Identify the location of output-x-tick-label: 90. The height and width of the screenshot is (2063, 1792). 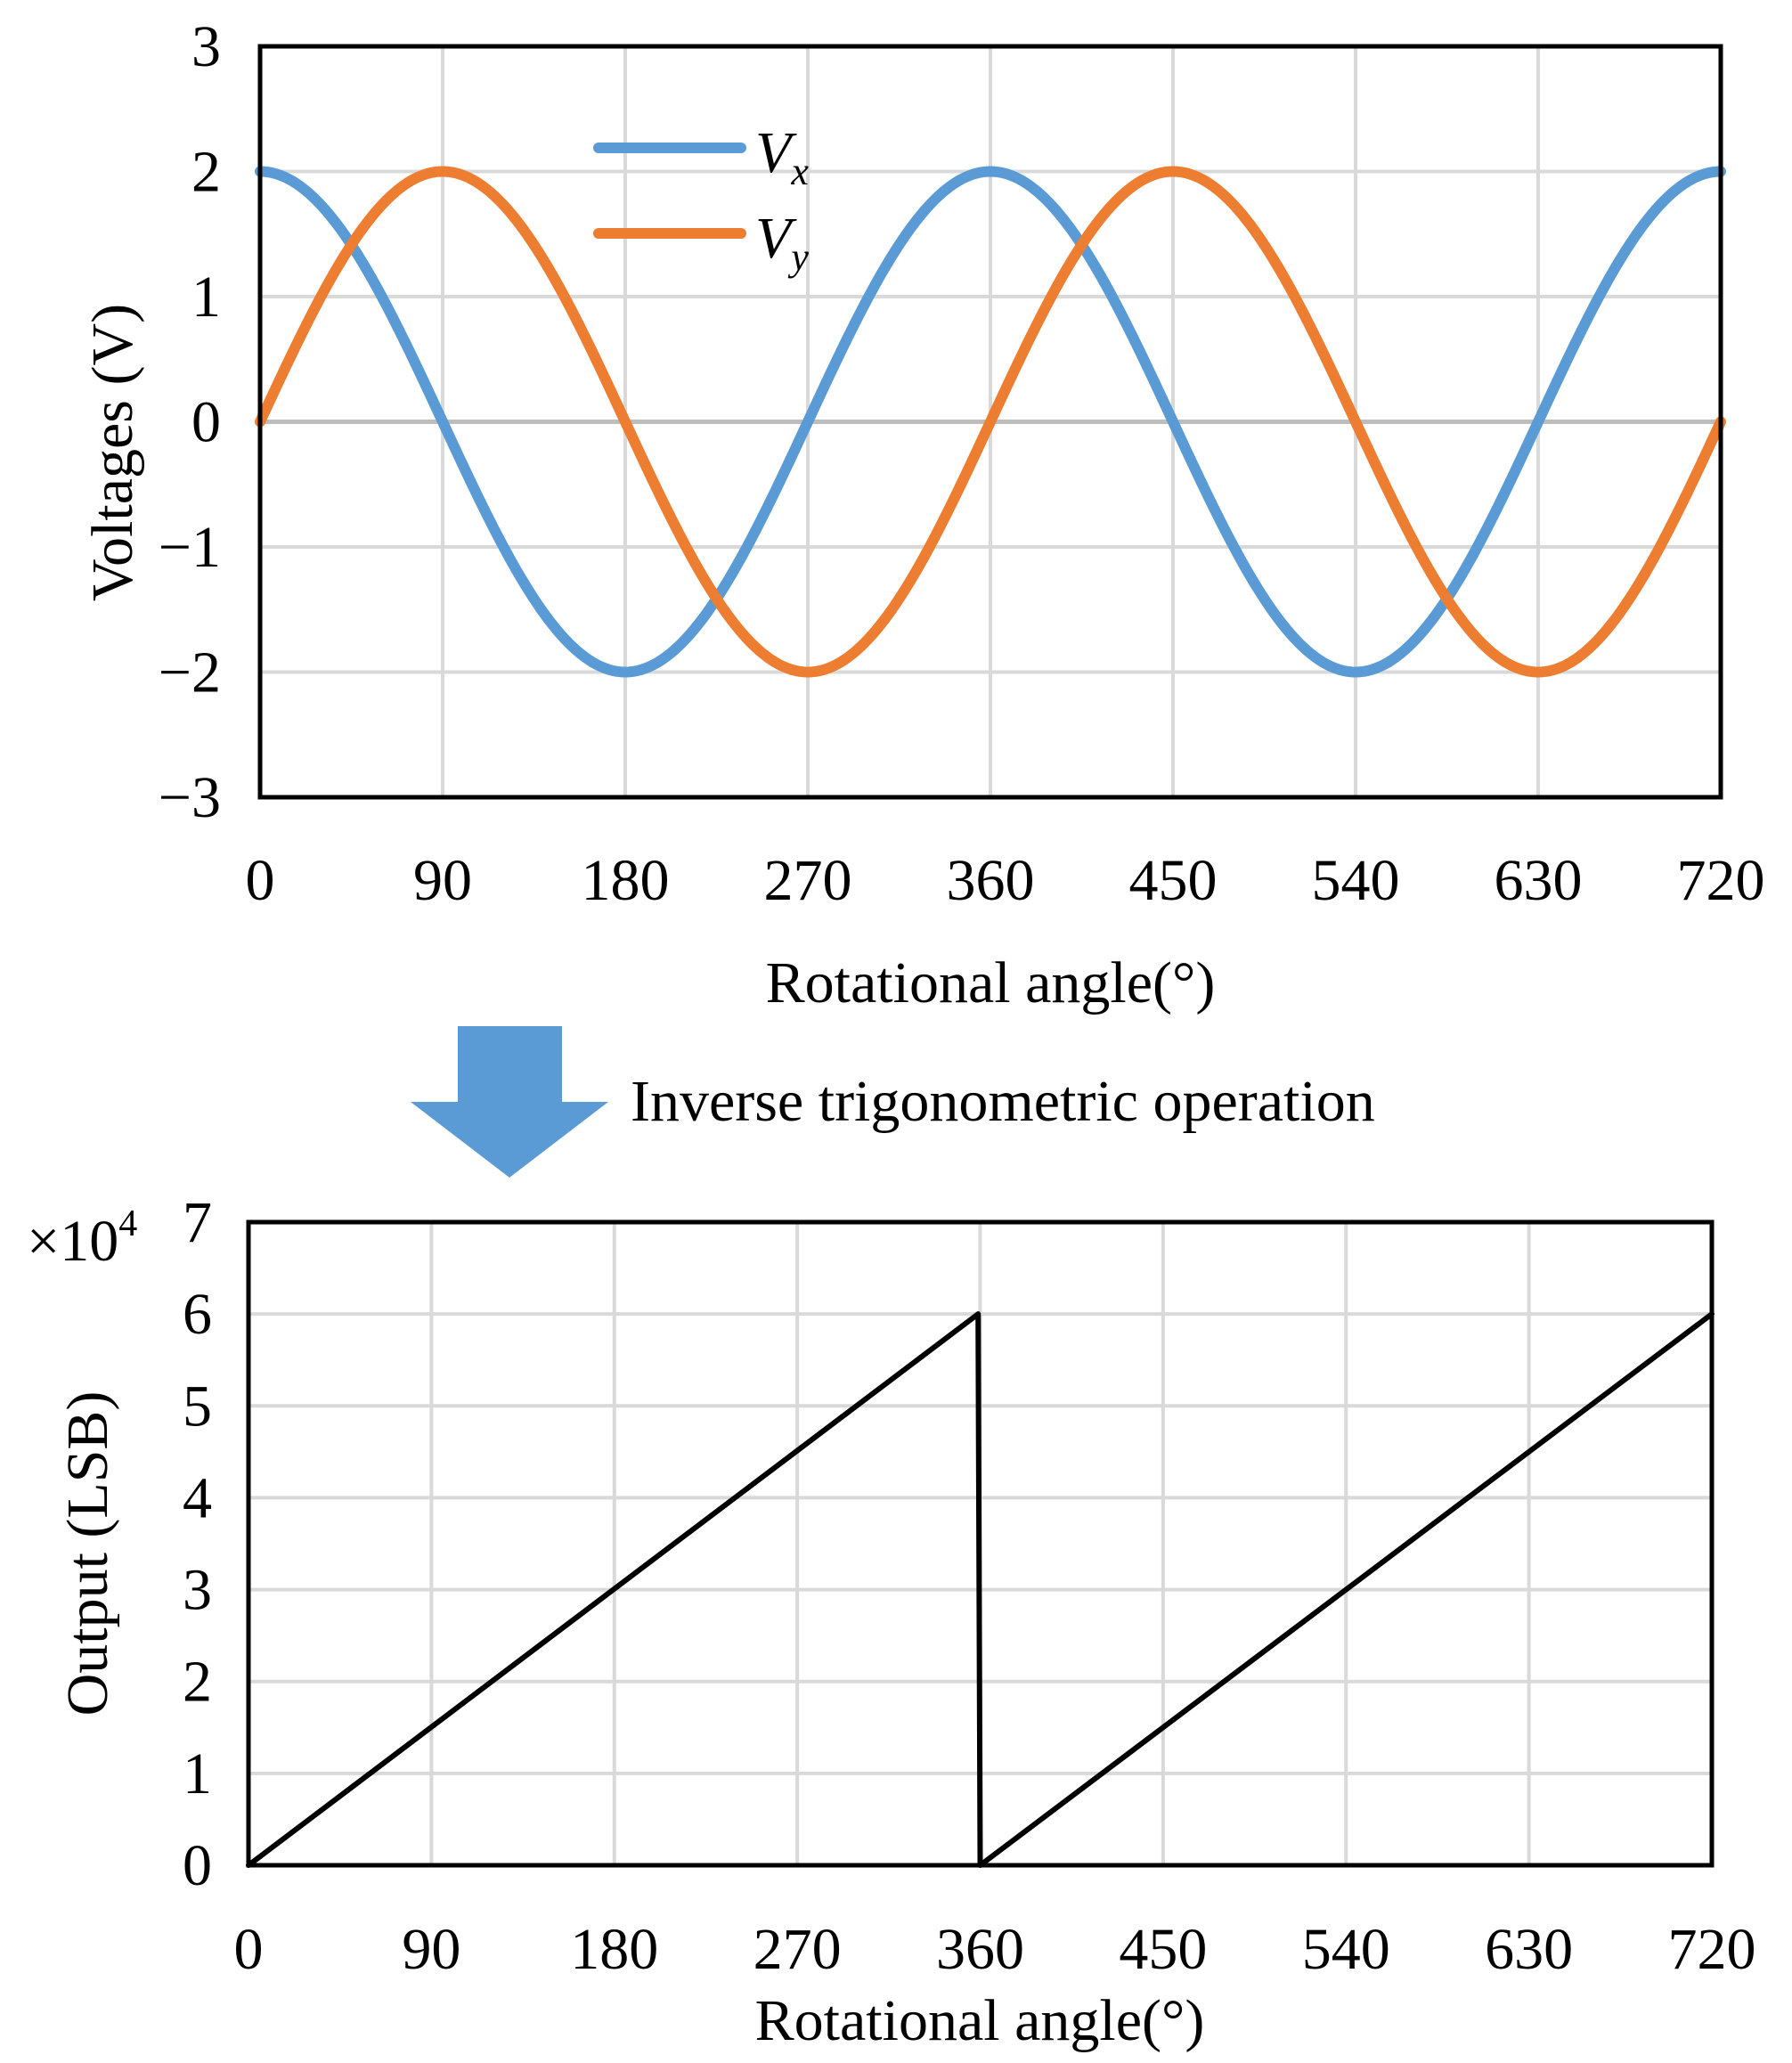
(431, 1950).